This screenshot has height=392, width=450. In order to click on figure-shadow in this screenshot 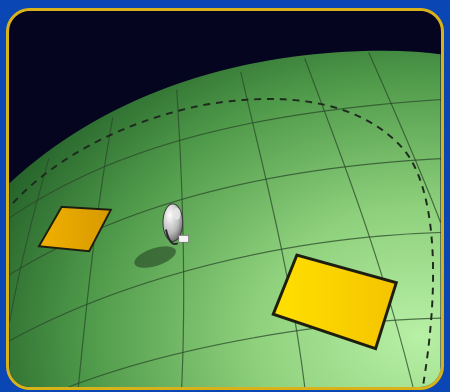, I will do `click(155, 257)`.